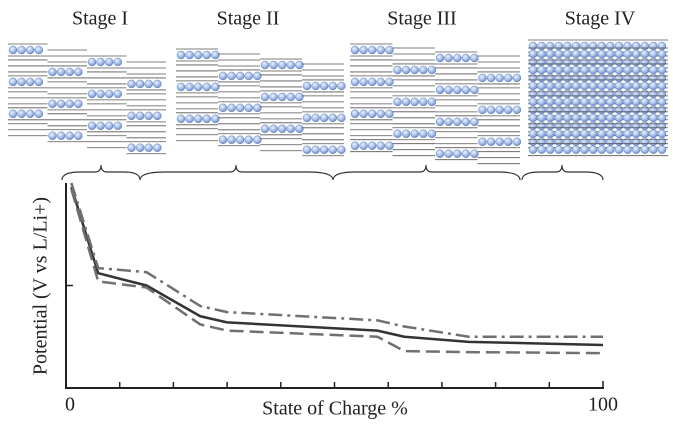  What do you see at coordinates (335, 409) in the screenshot?
I see `x-axis-label: State of Charge %` at bounding box center [335, 409].